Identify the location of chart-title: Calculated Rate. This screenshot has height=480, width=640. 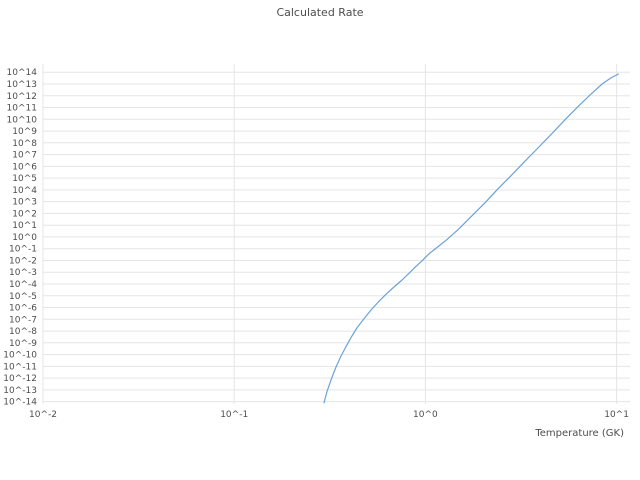
(319, 12).